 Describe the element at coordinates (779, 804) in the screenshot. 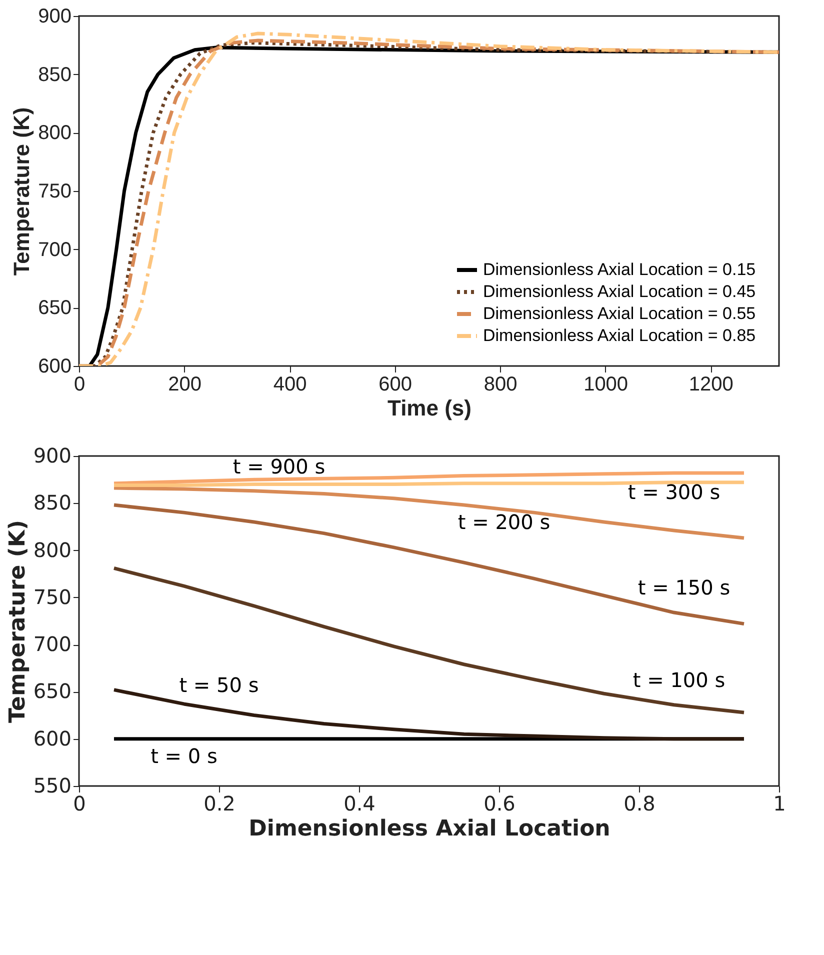

I see `x-tick-label: 1` at that location.